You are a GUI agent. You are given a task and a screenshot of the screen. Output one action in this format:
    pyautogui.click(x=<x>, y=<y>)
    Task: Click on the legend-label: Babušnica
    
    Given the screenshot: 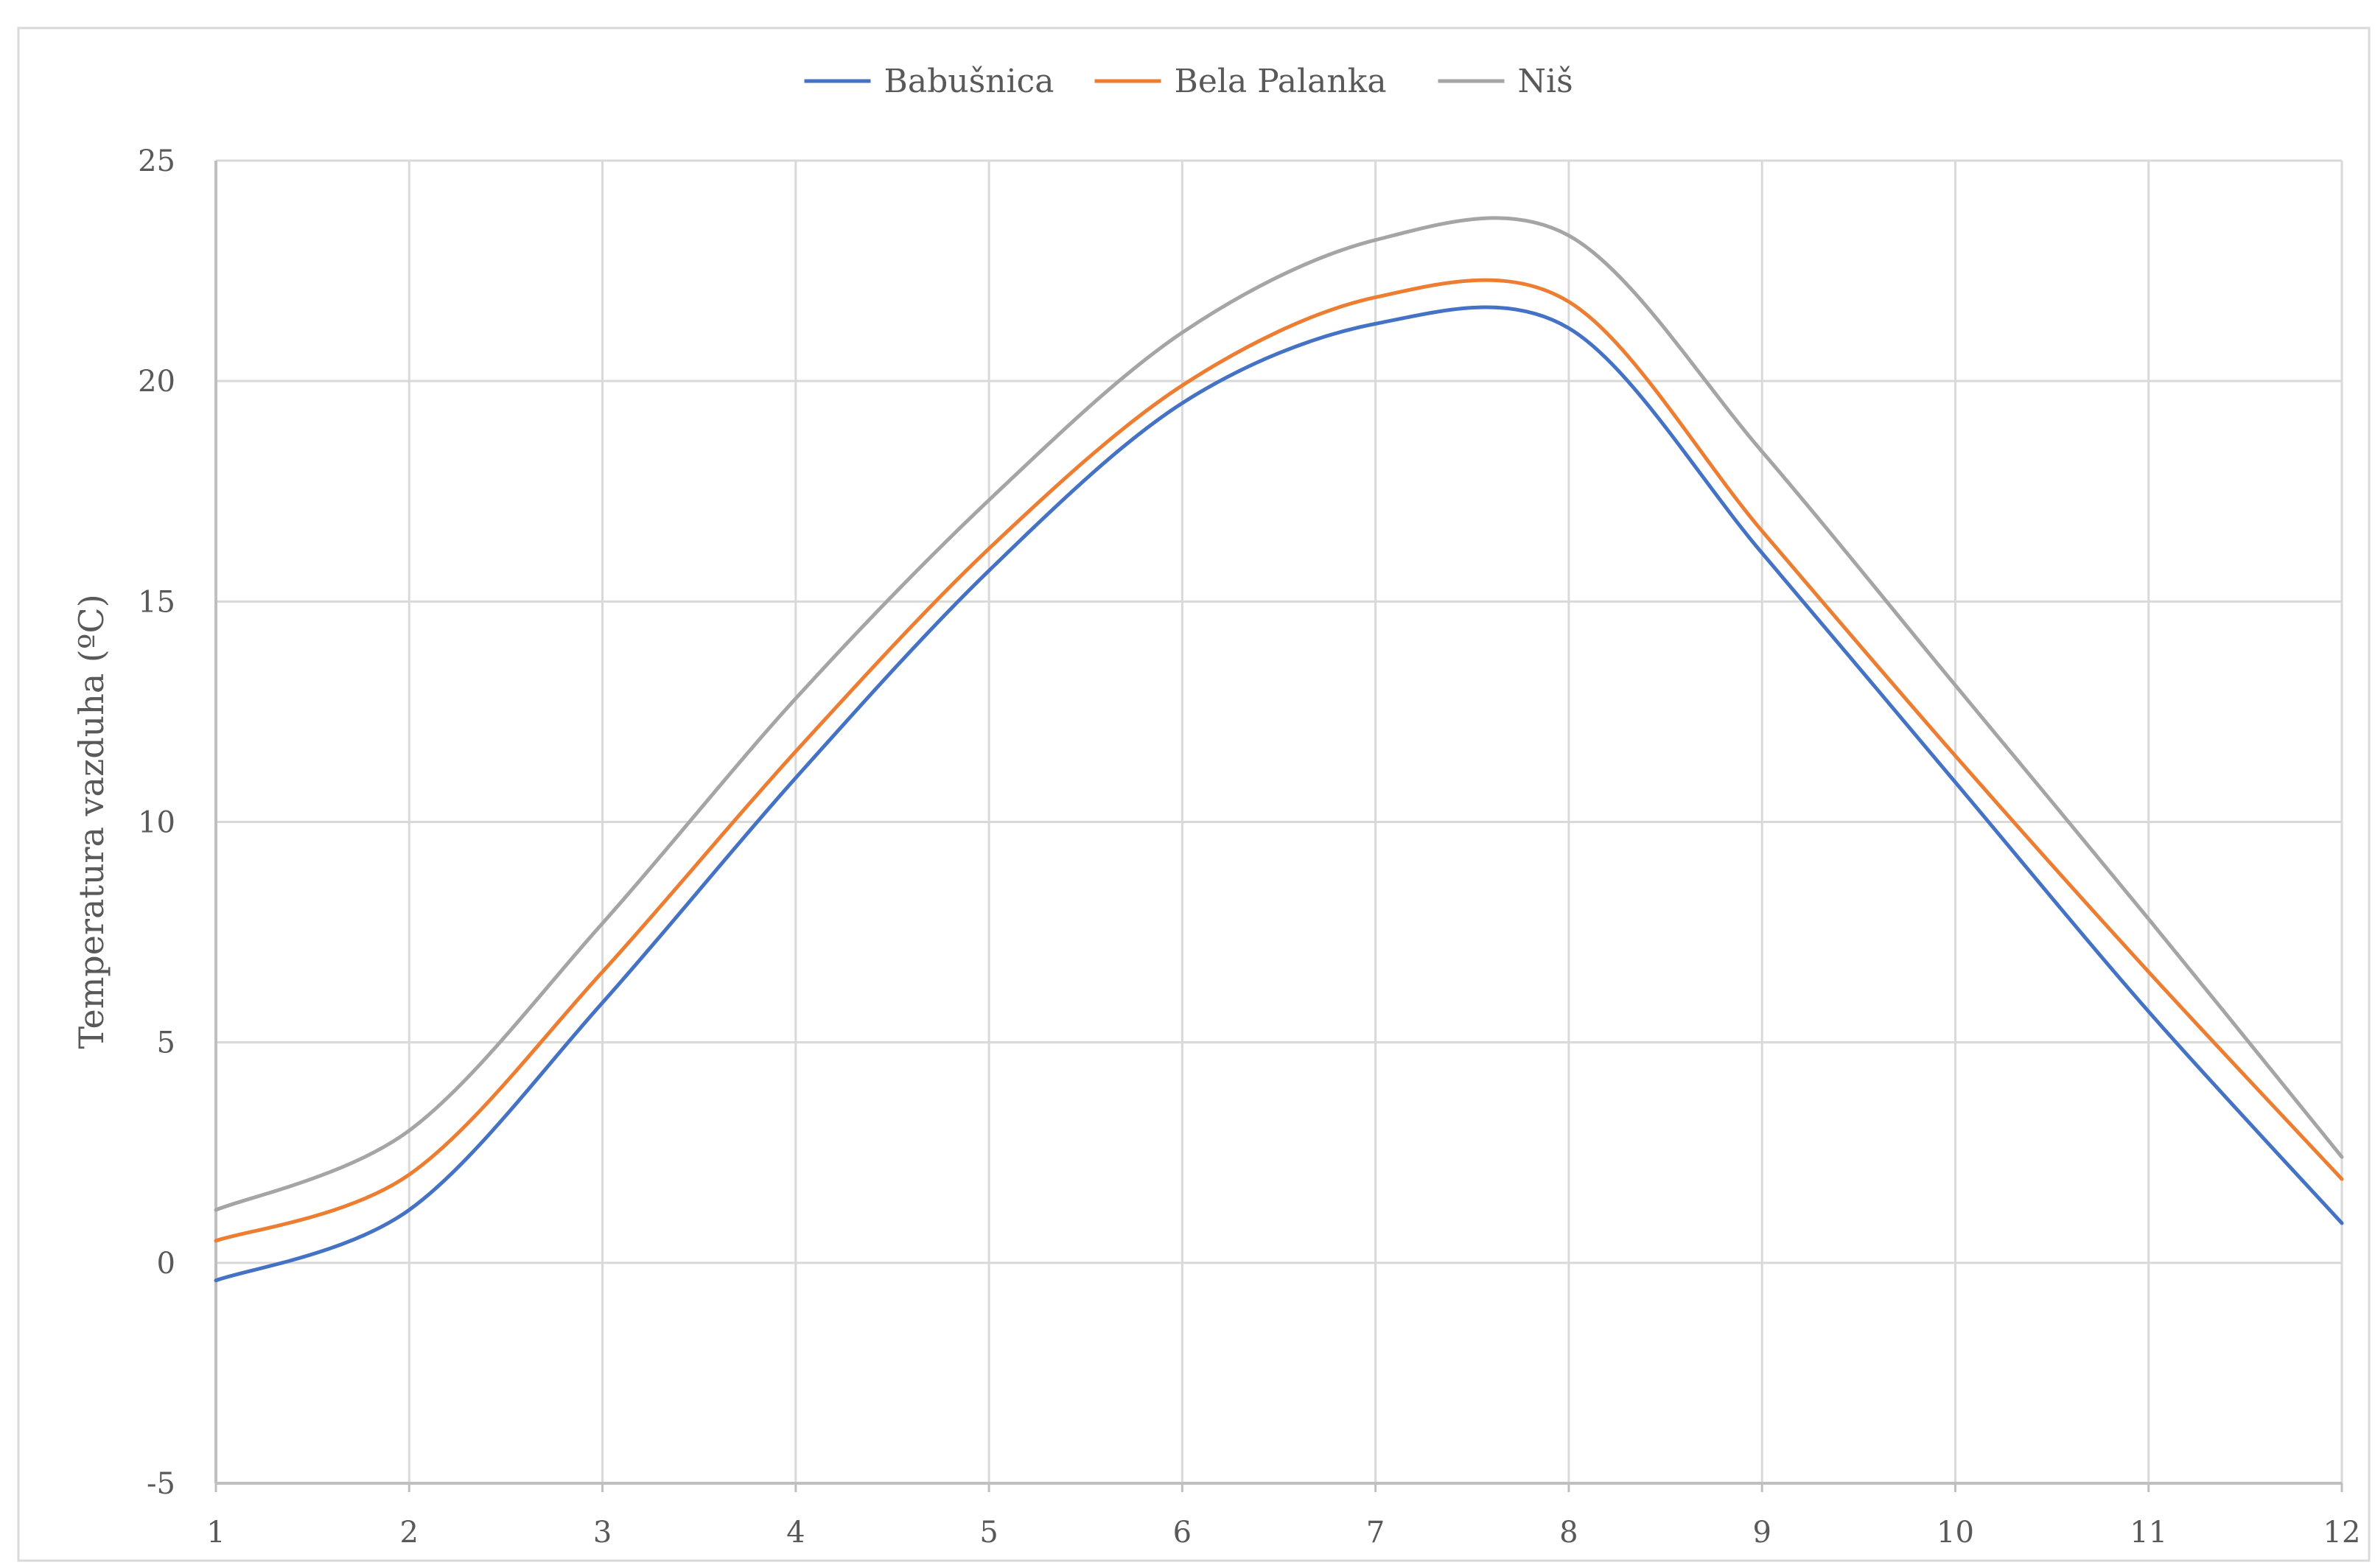 What is the action you would take?
    pyautogui.click(x=969, y=81)
    